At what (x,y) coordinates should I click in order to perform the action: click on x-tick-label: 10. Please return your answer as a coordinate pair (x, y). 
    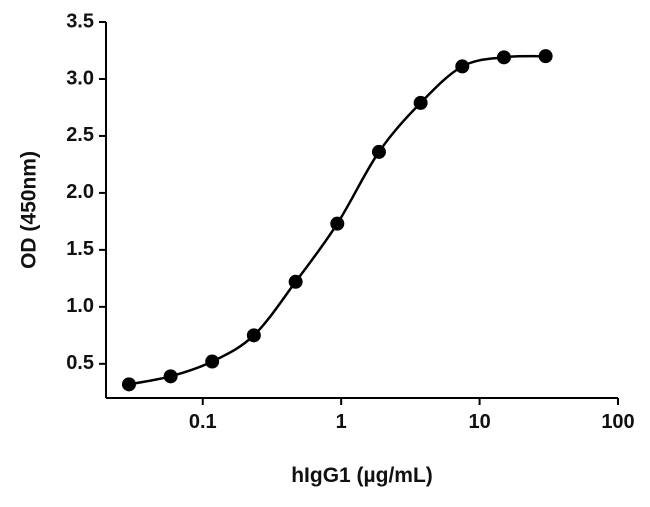
    Looking at the image, I should click on (479, 422).